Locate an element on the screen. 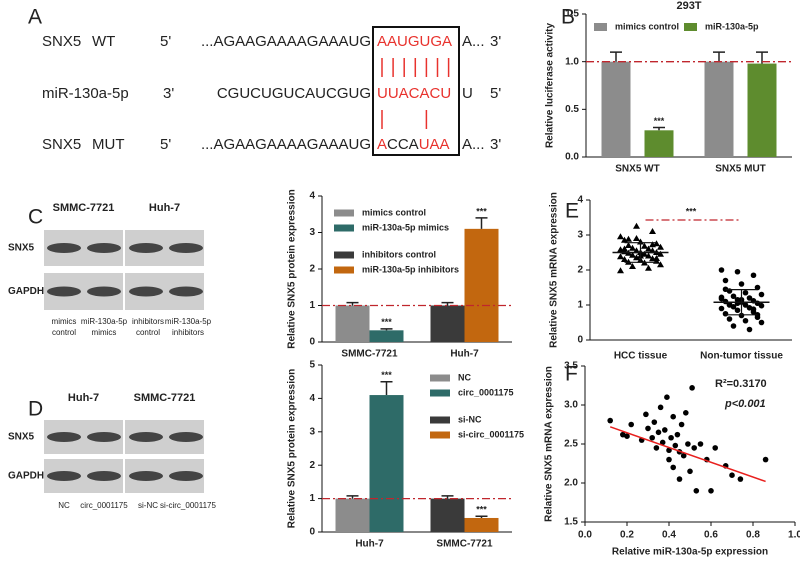  binding-site: UUACACU is located at coordinates (414, 93).